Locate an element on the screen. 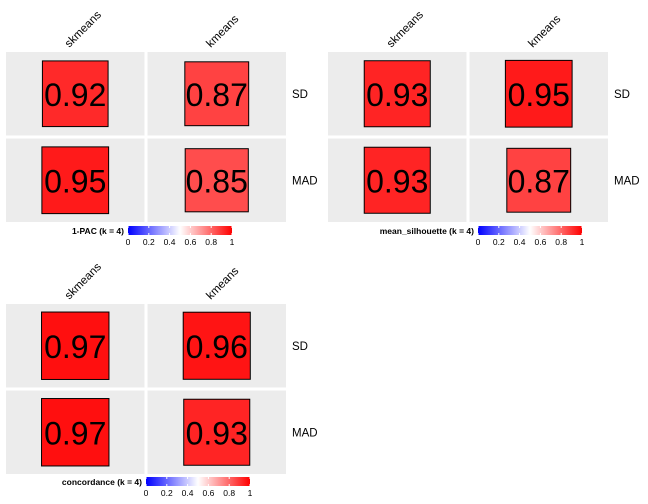 This screenshot has height=504, width=648. color-legend: 1-PAC (k = 4)0 0.2 0.4 0.6 0.8 1 is located at coordinates (153, 236).